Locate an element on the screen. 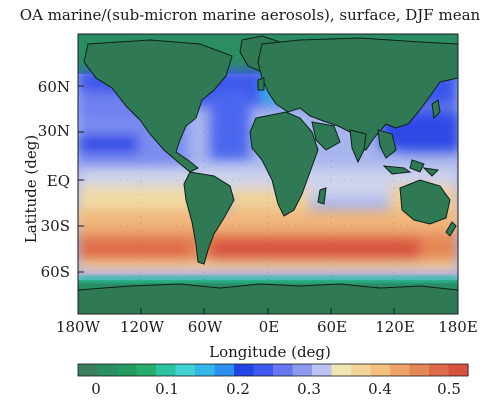 This screenshot has width=500, height=416. lon-tick-60w: 60W is located at coordinates (205, 327).